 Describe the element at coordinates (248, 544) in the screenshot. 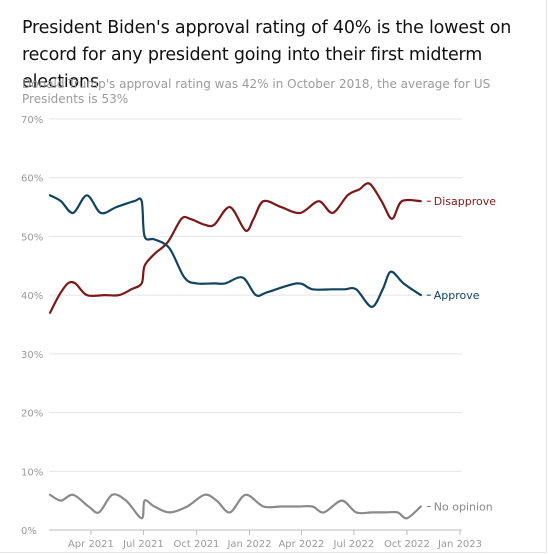

I see `x-tick-label: Jan 2022` at that location.